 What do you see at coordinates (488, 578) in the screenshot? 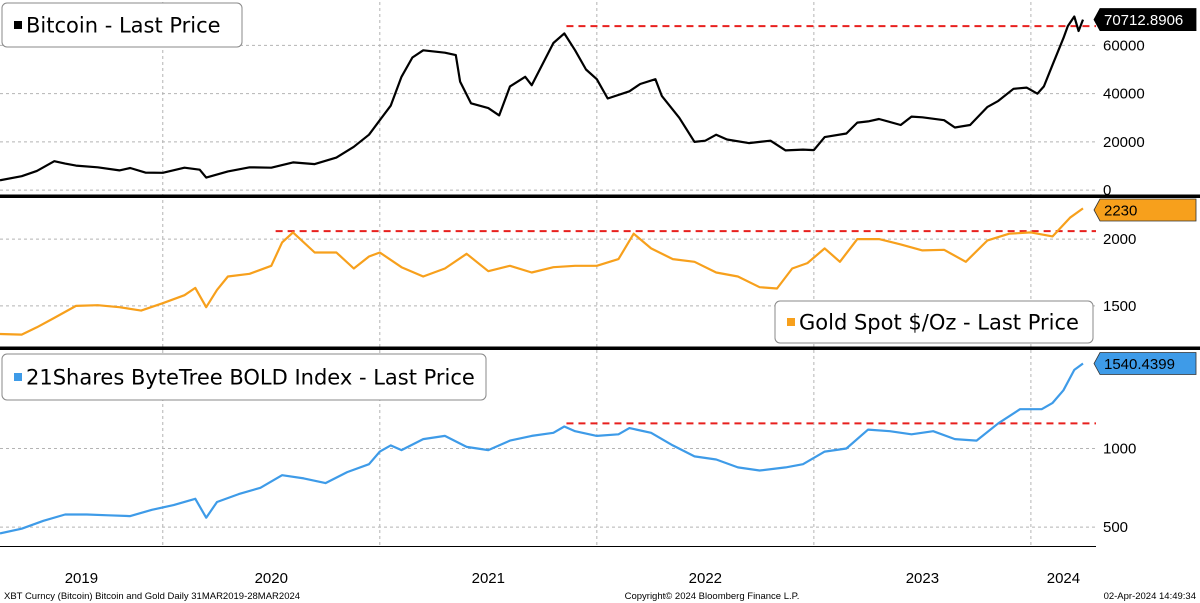
I see `year-label-2021: 2021` at bounding box center [488, 578].